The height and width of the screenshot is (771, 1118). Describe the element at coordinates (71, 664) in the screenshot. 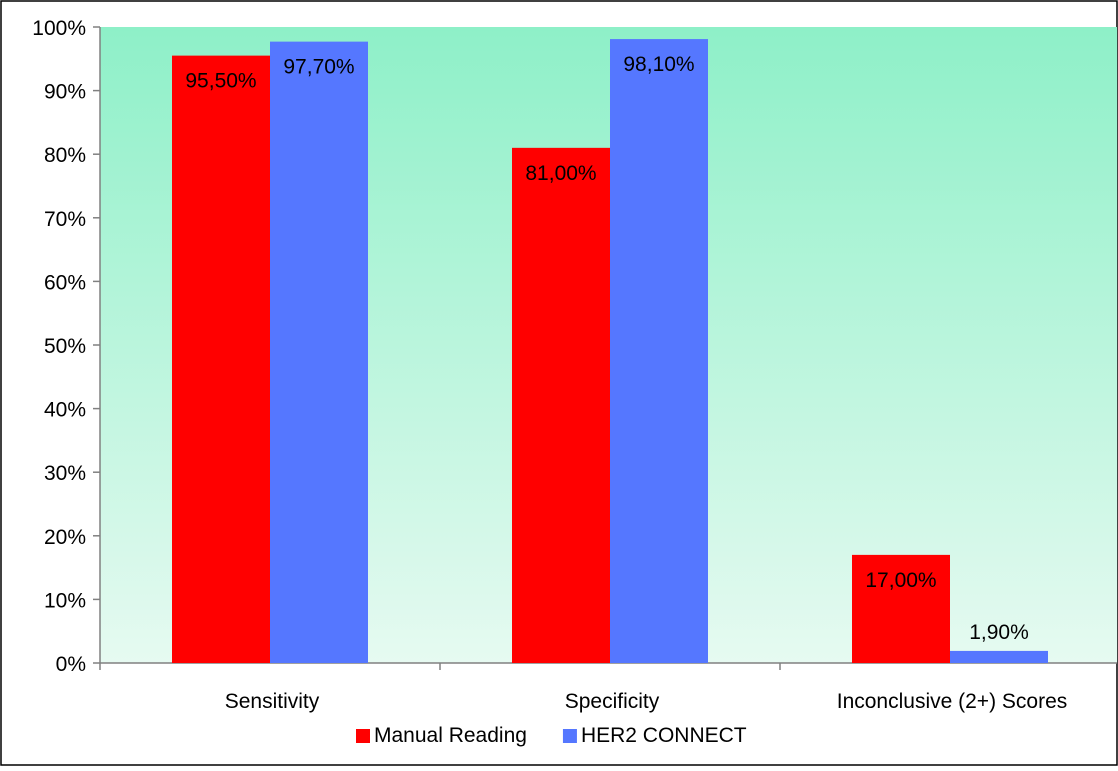

I see `y-tick-label: 0%` at that location.